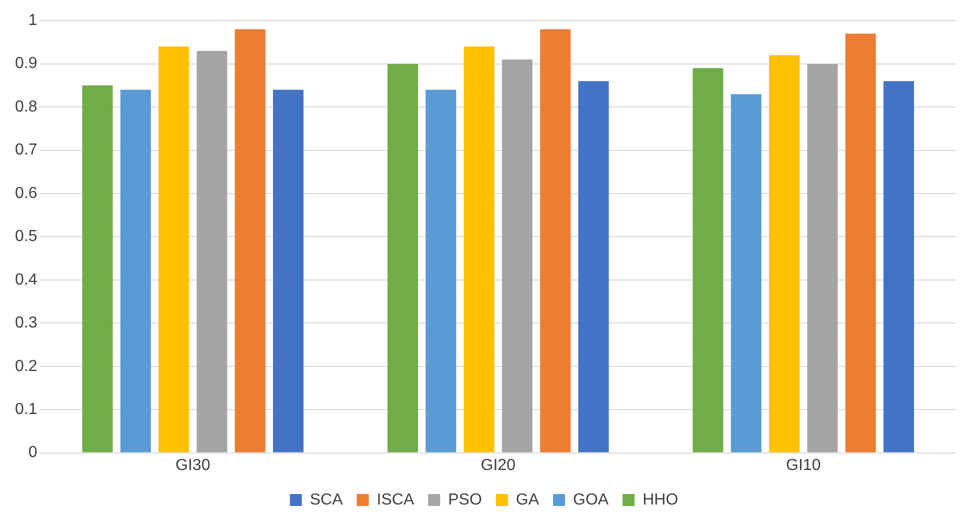 The height and width of the screenshot is (526, 974). I want to click on x-tick-label: GI10, so click(803, 465).